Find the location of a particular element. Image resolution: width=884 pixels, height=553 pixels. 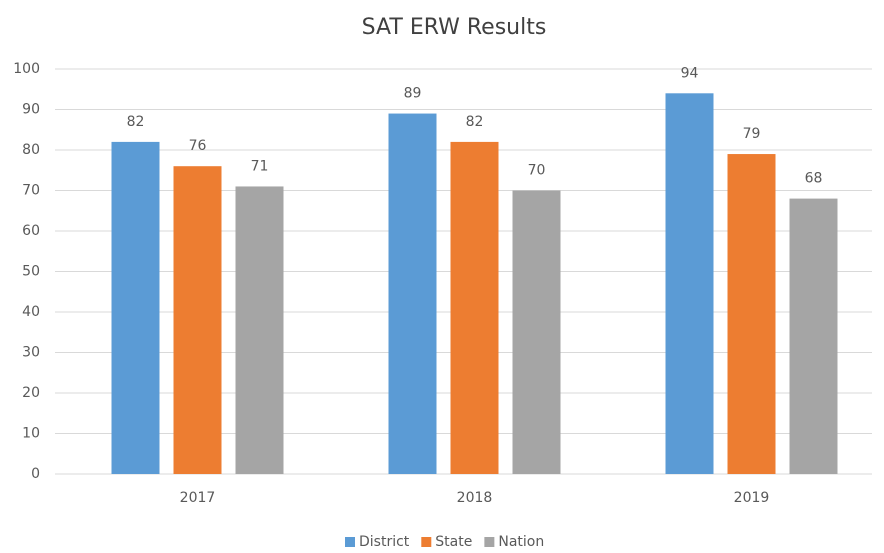

y-tick-label: 80 is located at coordinates (31, 150).